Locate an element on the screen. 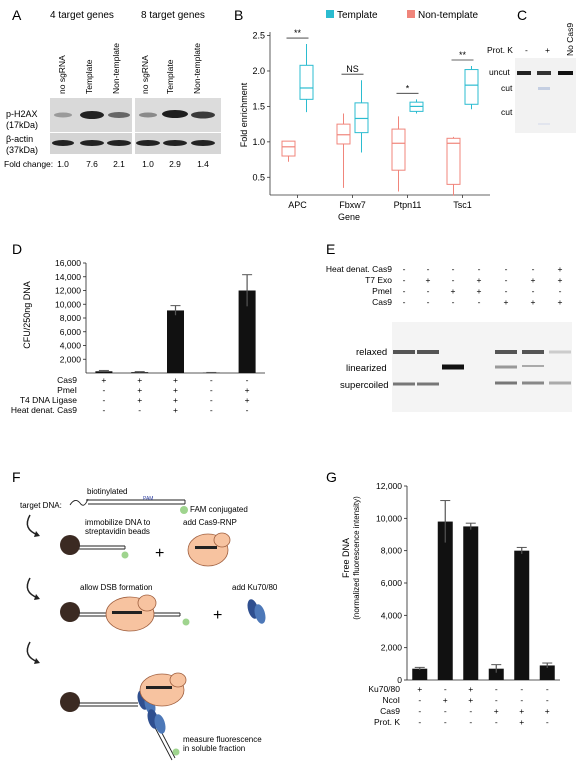 This screenshot has height=762, width=581. y-tick-label: 8,000 is located at coordinates (392, 551).